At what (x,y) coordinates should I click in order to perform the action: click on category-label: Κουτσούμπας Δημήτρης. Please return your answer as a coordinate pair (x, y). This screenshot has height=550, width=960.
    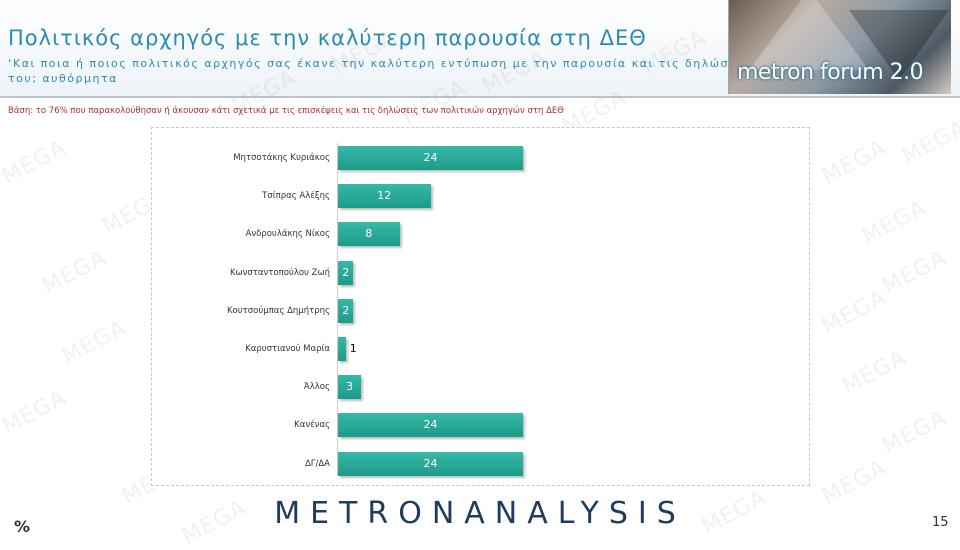
    Looking at the image, I should click on (278, 310).